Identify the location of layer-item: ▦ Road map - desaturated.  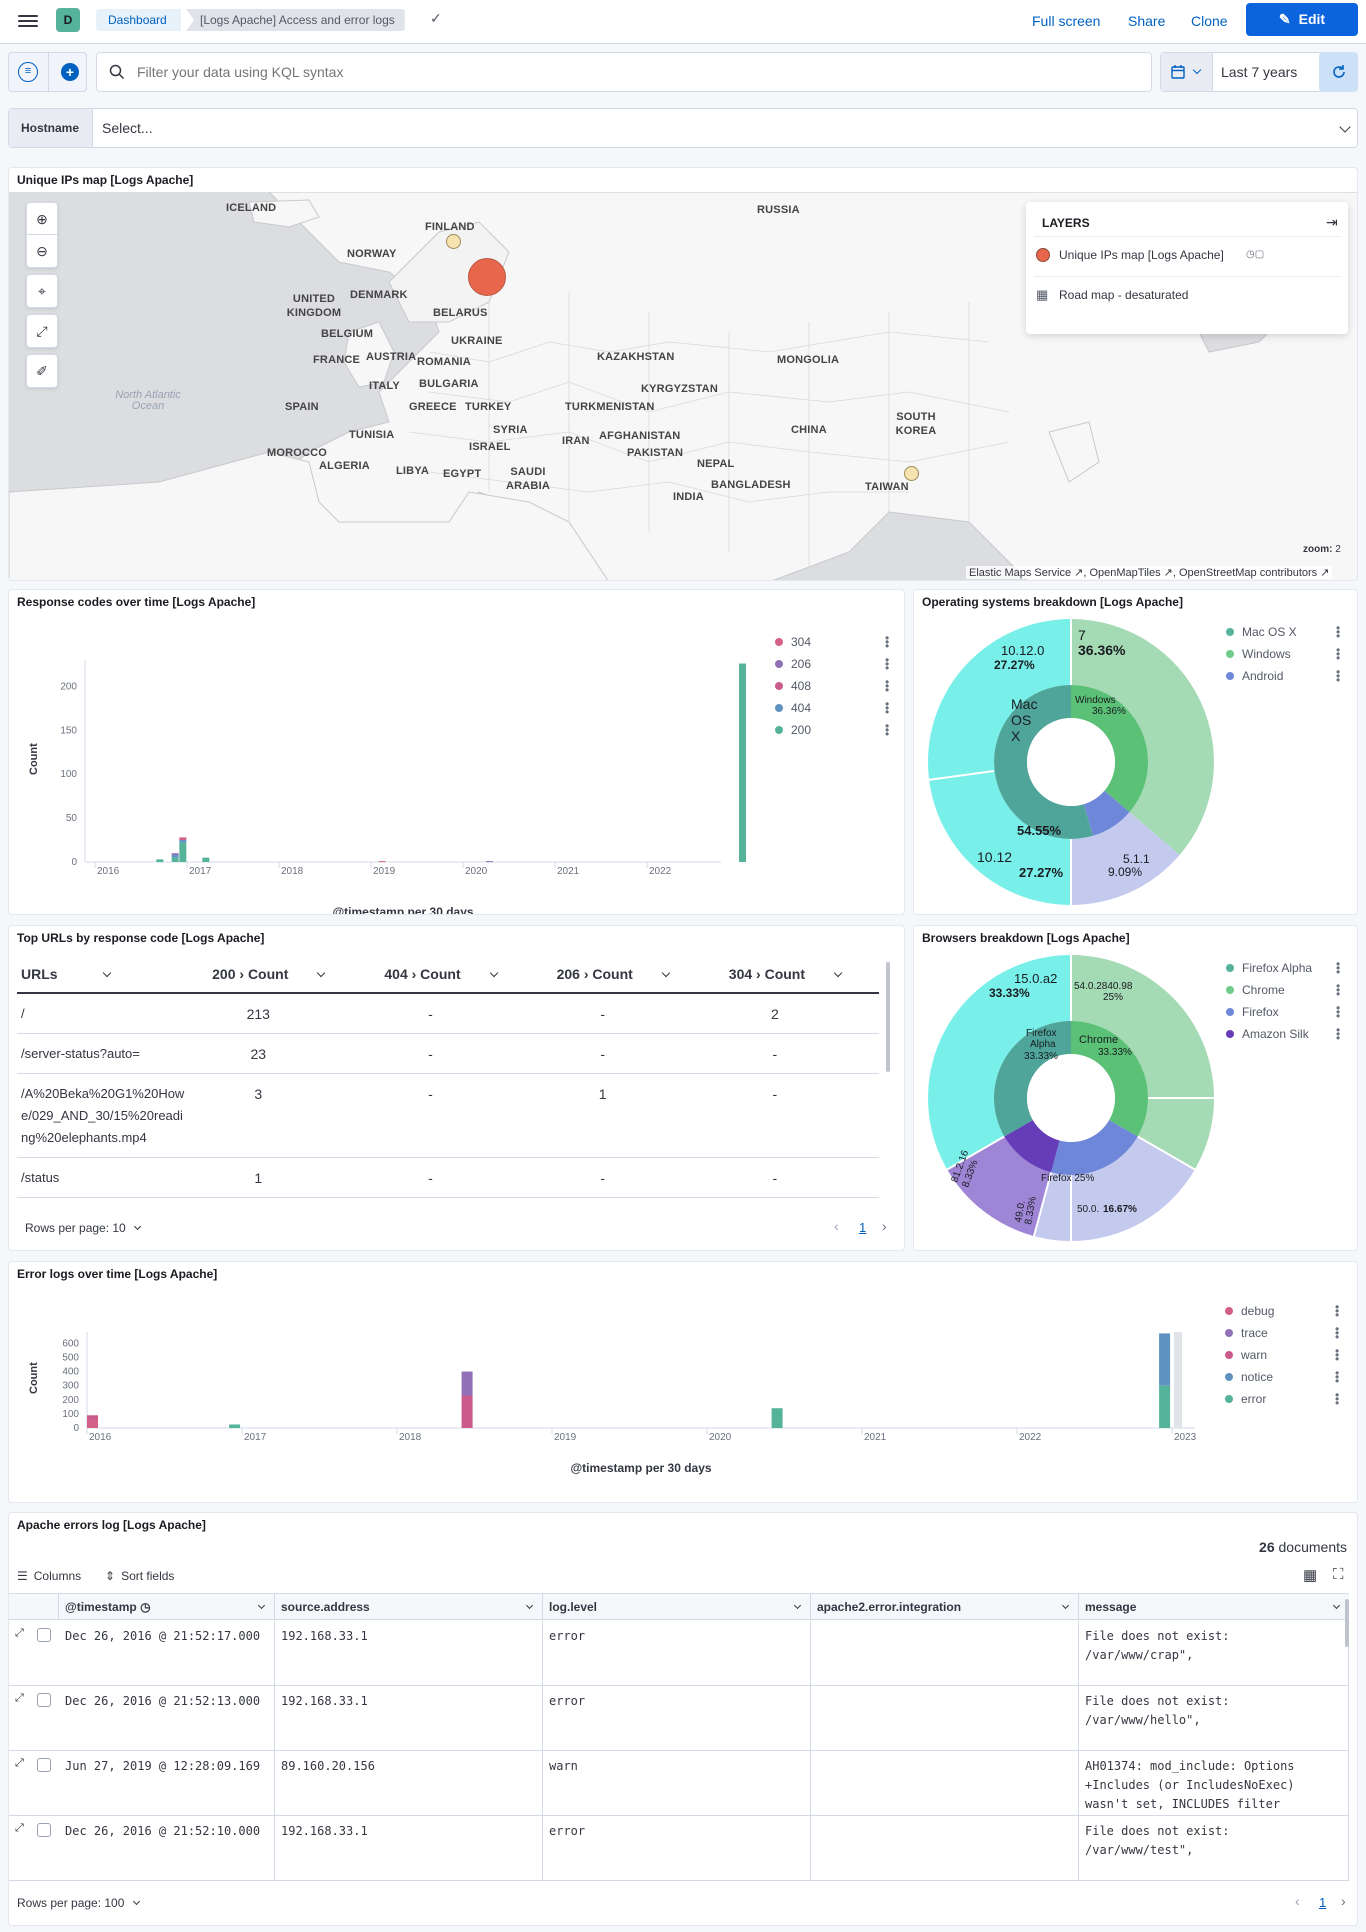
(1187, 295).